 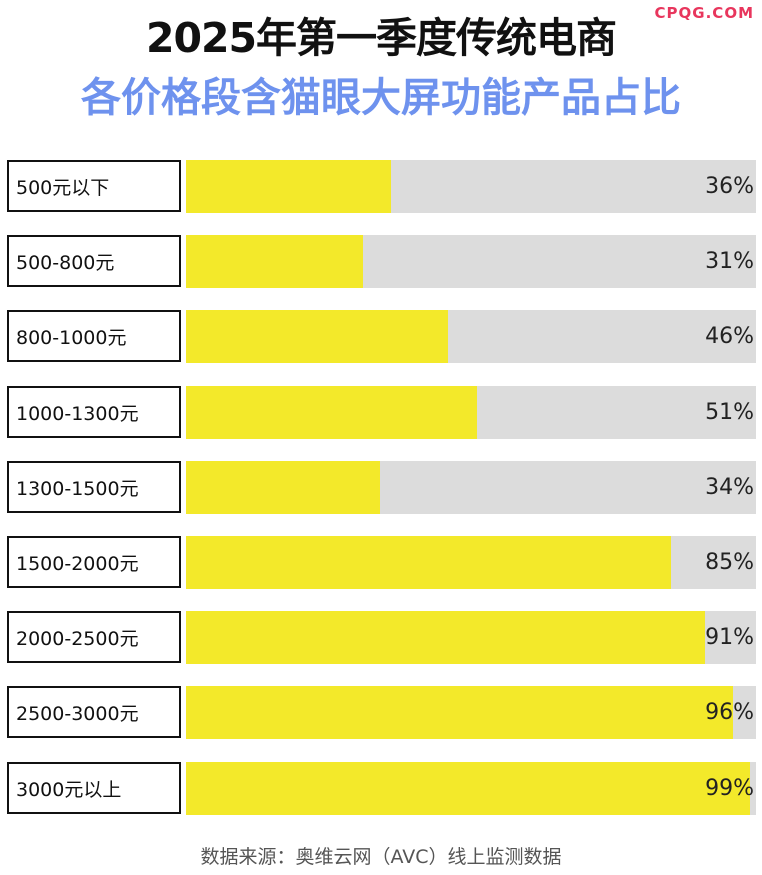 I want to click on bar-track: 91%, so click(x=471, y=637).